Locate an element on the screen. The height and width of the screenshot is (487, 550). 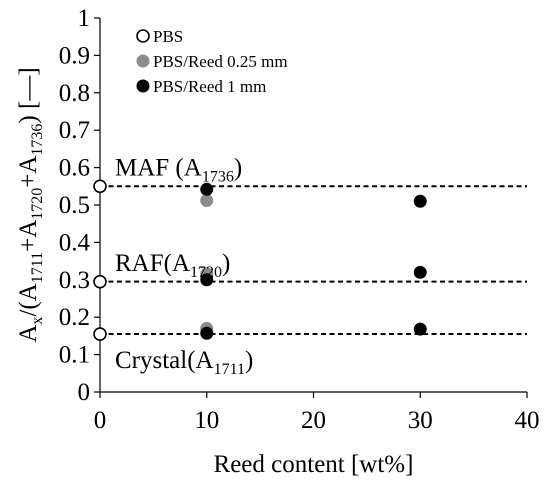
annotations: MAF (A1736)RAF(A1720)Crystal(A1711) is located at coordinates (184, 267).